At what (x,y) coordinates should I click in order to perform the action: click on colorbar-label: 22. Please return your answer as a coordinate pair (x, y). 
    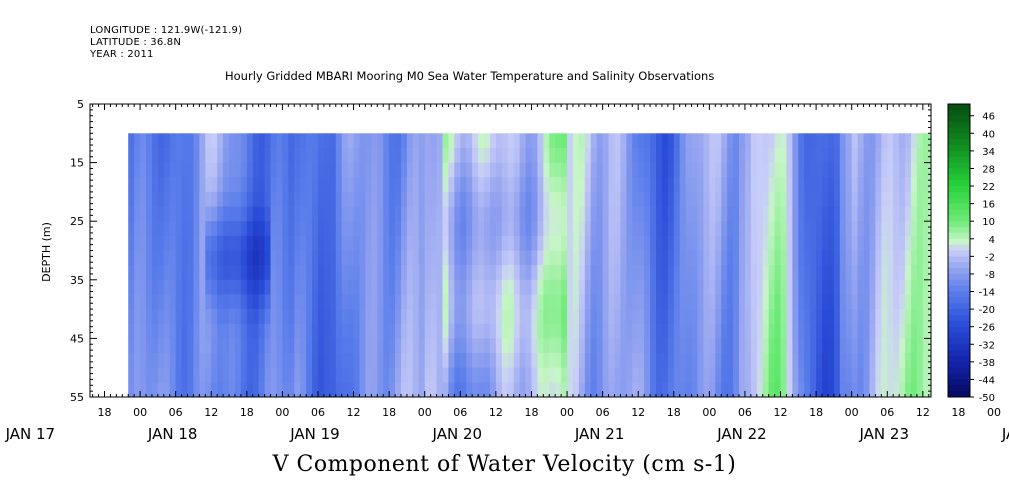
    Looking at the image, I should click on (988, 187).